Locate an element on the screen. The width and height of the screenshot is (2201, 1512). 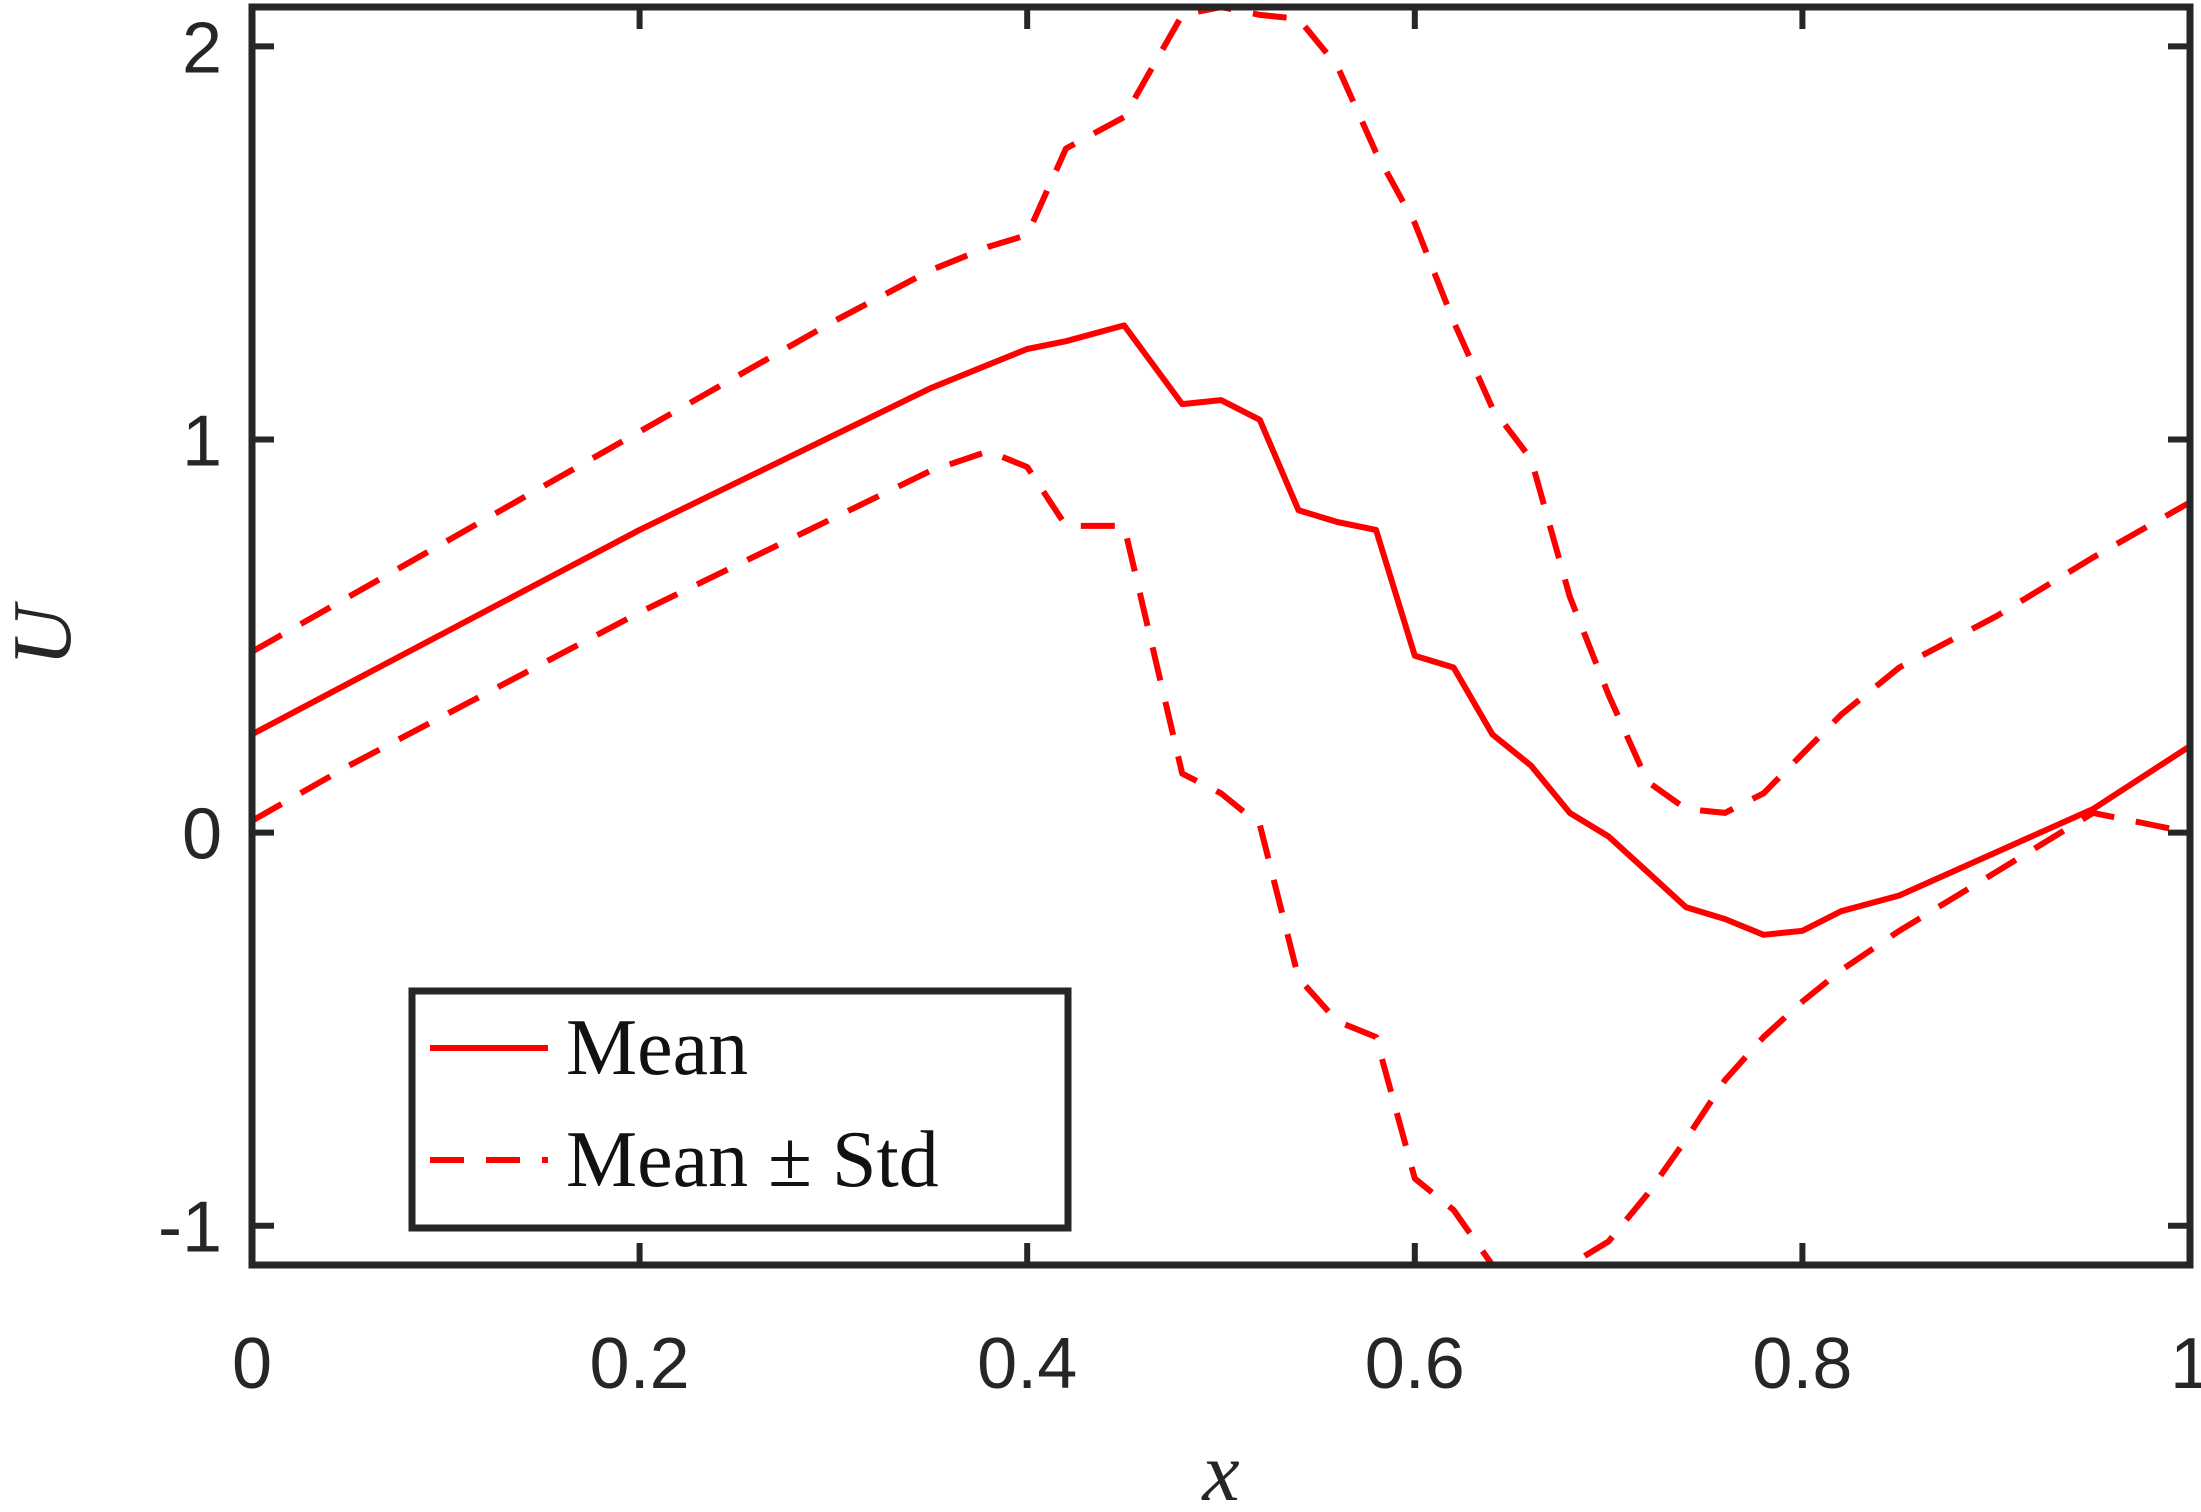
legend-box is located at coordinates (740, 1109).